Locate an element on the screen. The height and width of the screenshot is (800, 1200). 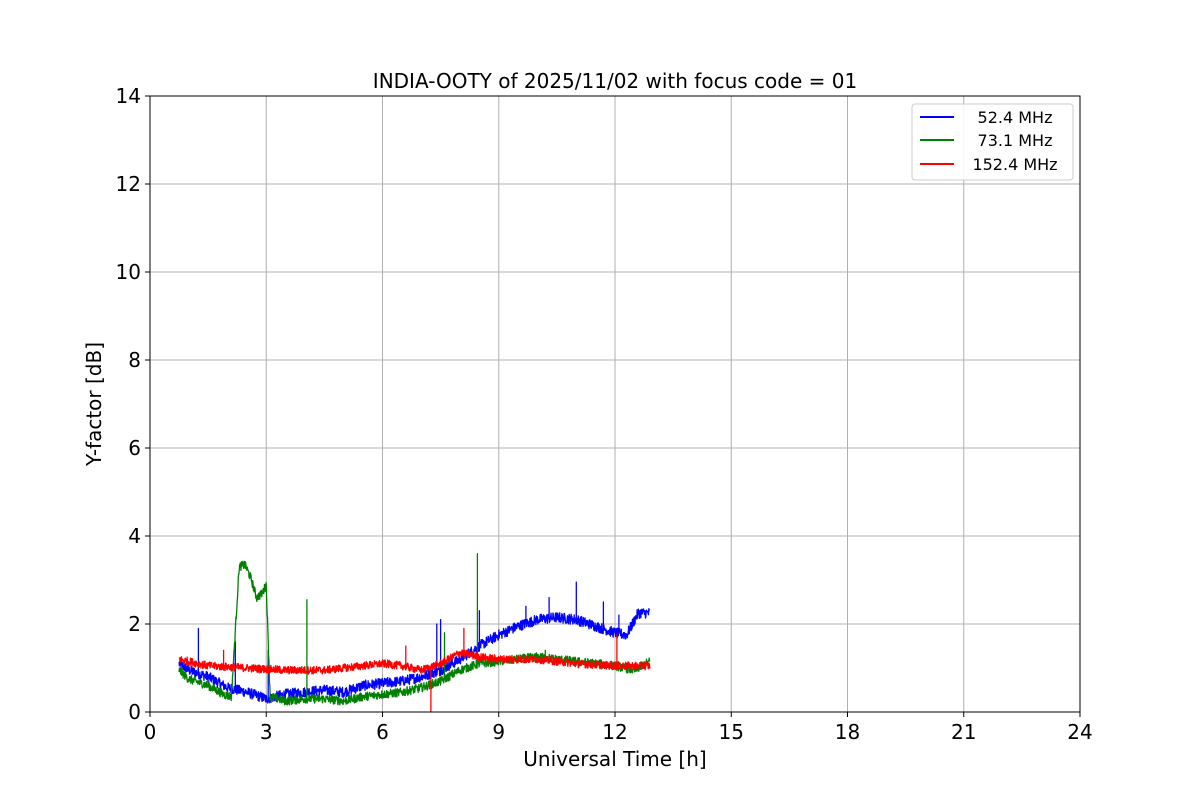
x-tick-label: 24 is located at coordinates (1079, 732).